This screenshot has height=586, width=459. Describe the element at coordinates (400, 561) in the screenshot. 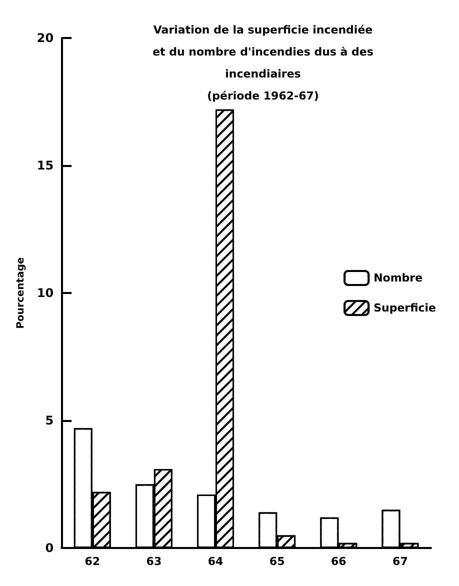

I see `x-tick-label: 67` at that location.